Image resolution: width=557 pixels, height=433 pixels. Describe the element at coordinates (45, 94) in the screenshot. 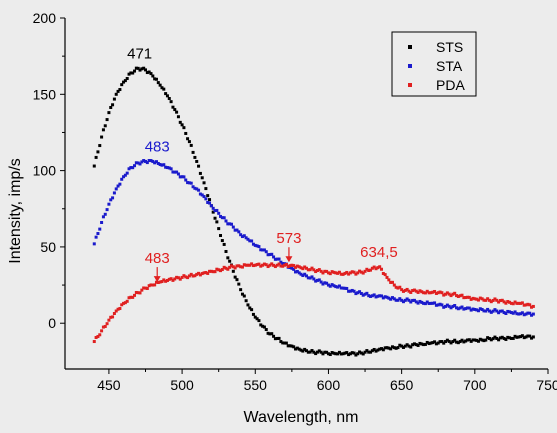

I see `y-tick-label: 150` at that location.